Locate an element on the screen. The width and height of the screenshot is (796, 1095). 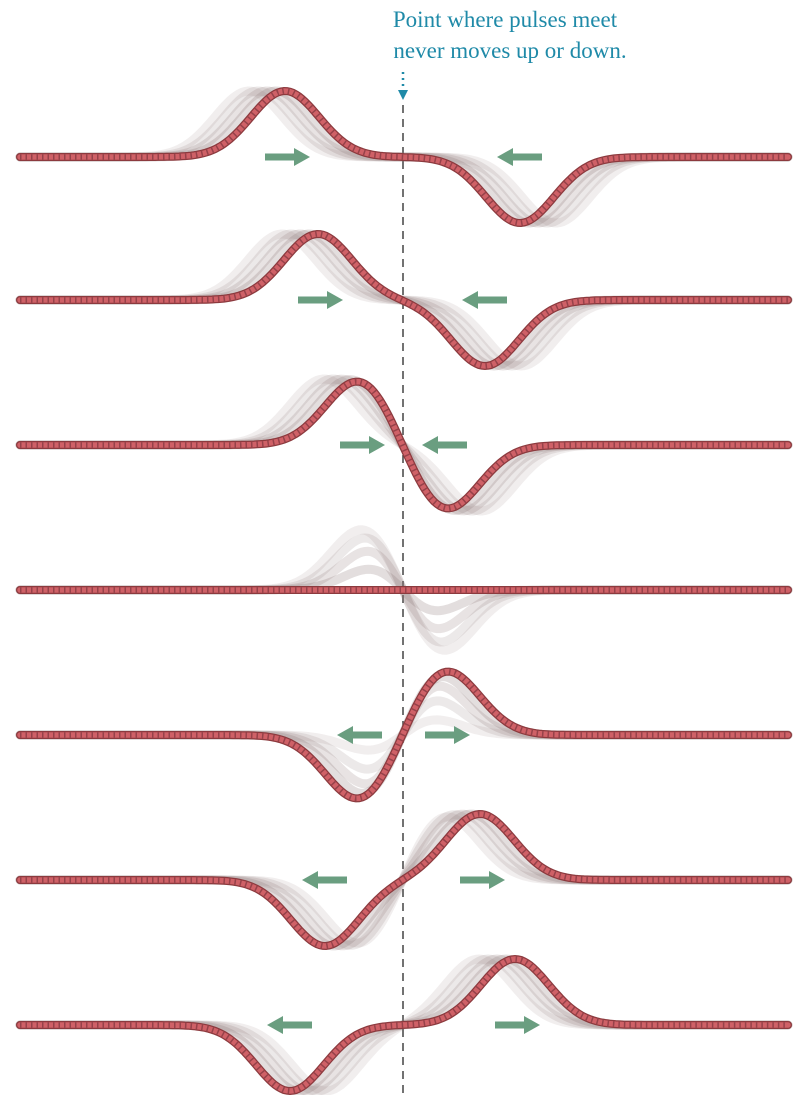
annotation-line: never moves up or down. is located at coordinates (509, 50).